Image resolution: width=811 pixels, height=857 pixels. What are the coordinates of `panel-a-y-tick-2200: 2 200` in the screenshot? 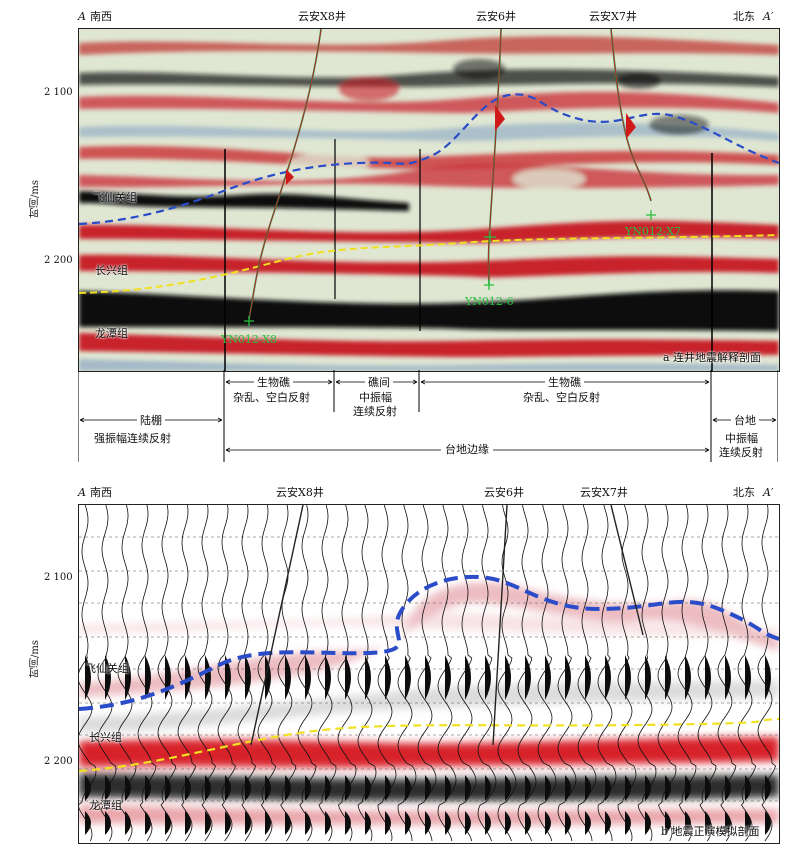 It's located at (58, 260).